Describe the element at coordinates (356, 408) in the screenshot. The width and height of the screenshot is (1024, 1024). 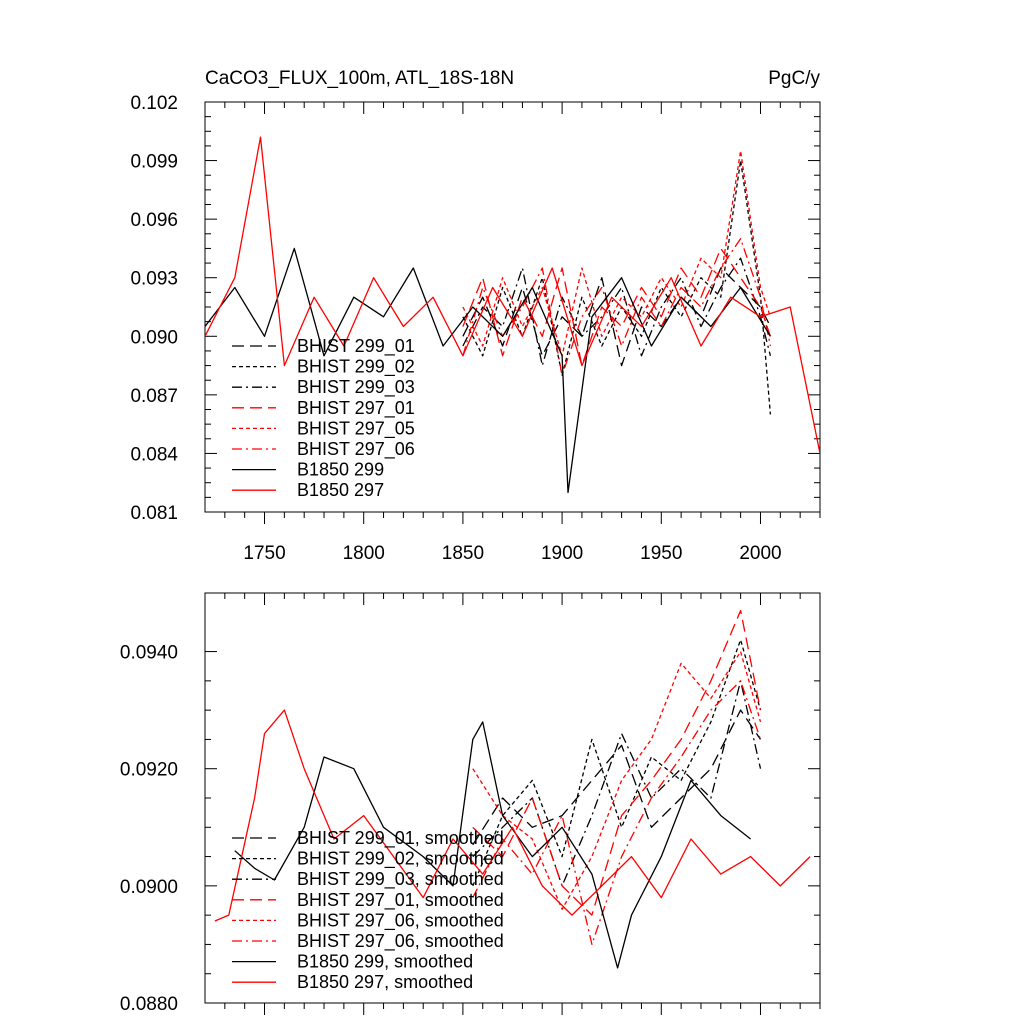
I see `legend-label: BHIST 297_01` at that location.